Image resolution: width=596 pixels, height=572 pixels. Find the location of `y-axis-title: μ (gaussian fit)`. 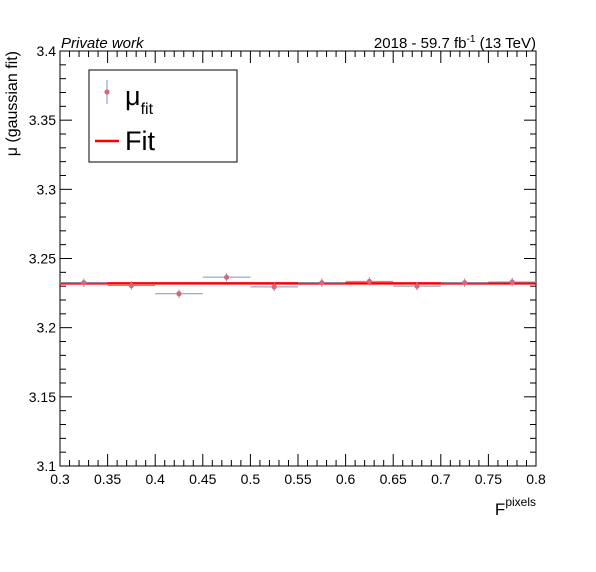

y-axis-title: μ (gaussian fit) is located at coordinates (12, 103).